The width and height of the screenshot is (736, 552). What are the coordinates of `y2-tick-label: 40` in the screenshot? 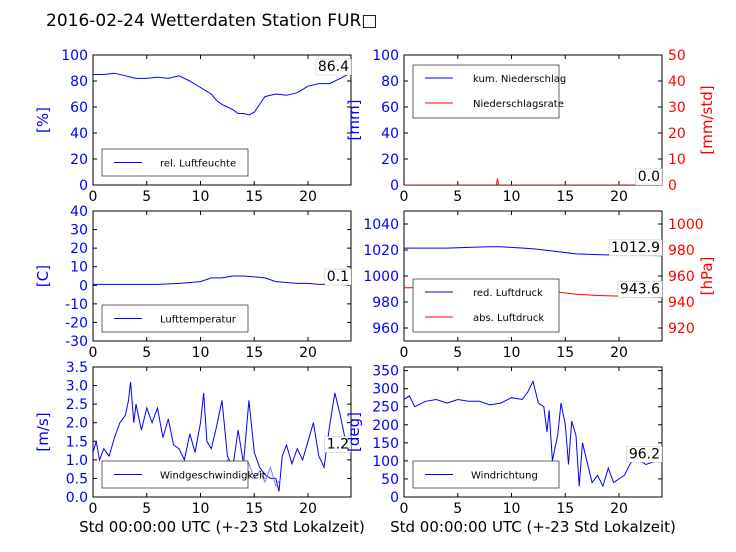 It's located at (677, 82).